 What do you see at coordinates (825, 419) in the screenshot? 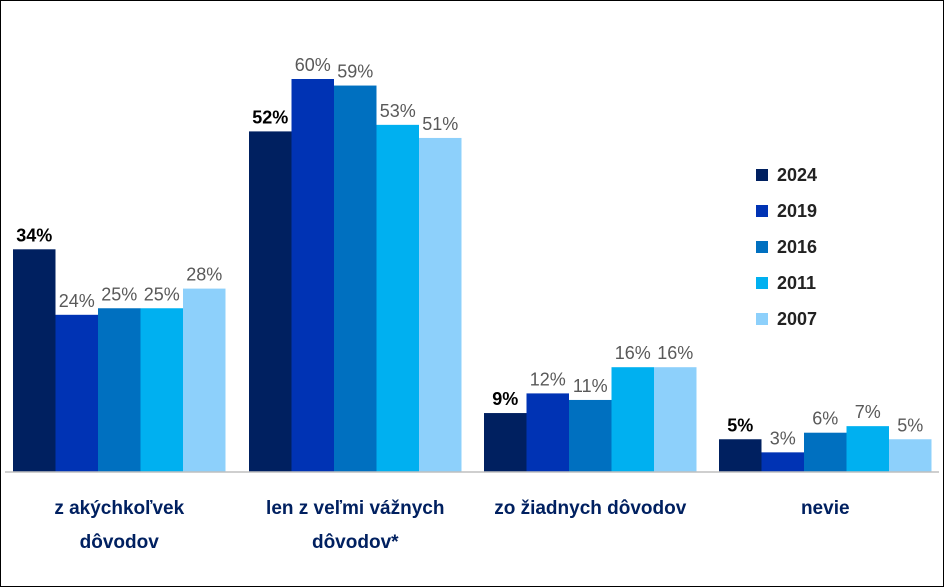
I see `data-label-2016-4: 6%` at bounding box center [825, 419].